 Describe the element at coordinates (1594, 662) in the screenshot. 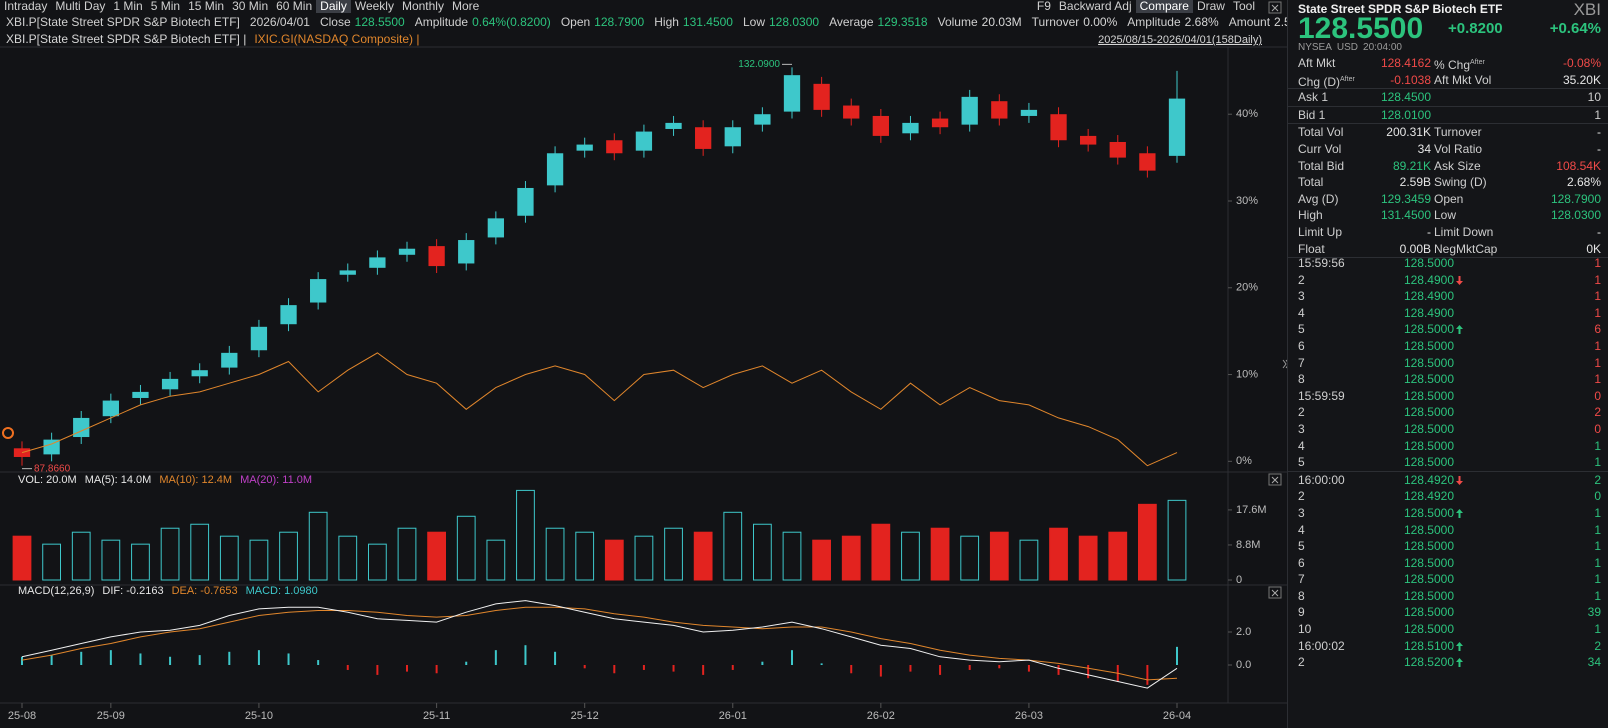

I see `trade-volume: 34` at that location.